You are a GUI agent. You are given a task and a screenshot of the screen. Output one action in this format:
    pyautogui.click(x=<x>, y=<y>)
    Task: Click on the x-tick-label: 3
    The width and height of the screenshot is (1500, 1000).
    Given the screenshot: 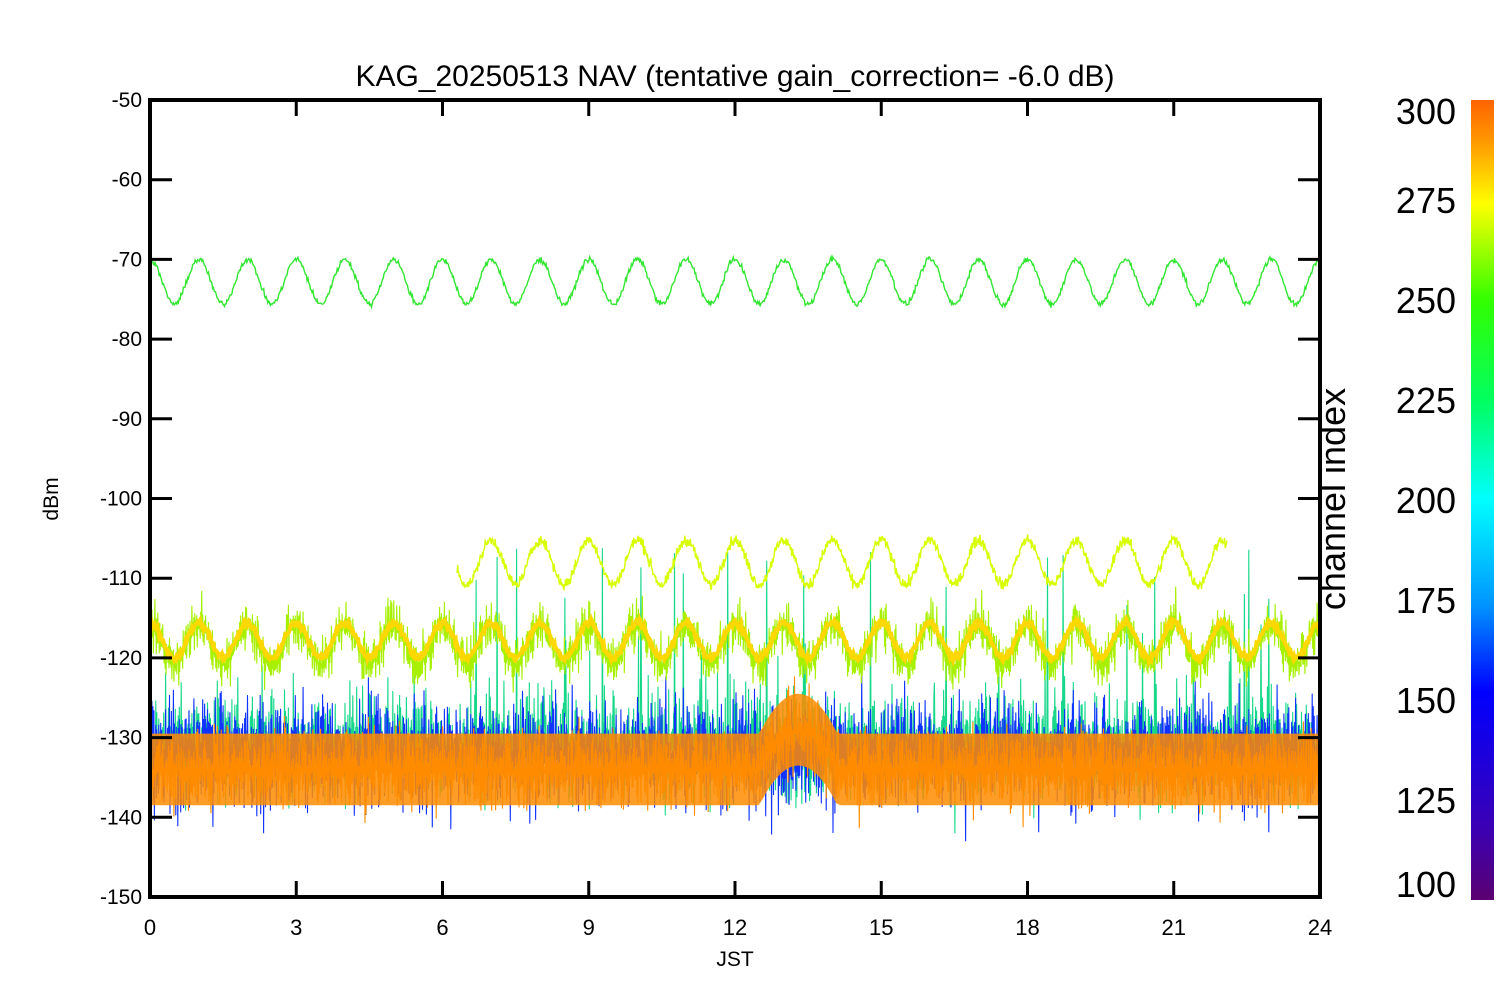 What is the action you would take?
    pyautogui.click(x=296, y=927)
    